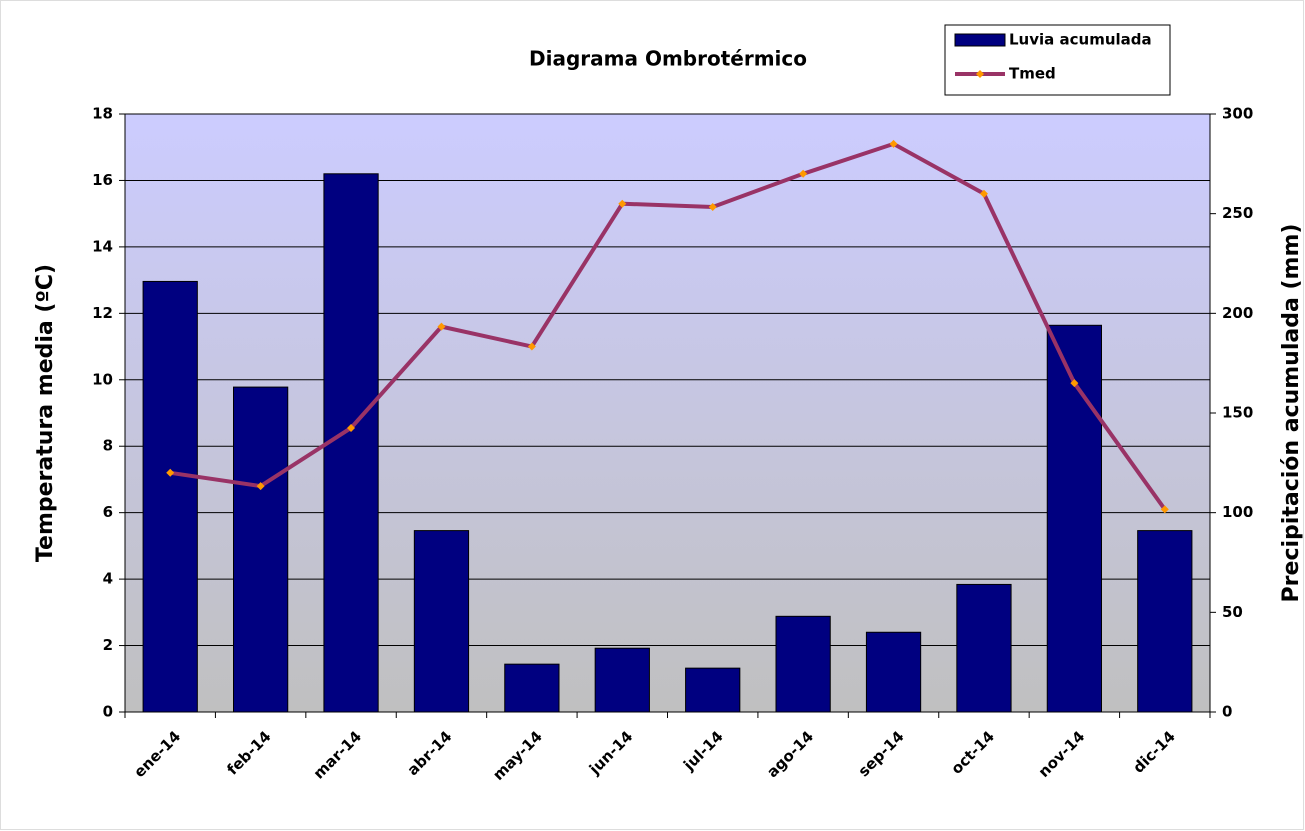 The width and height of the screenshot is (1305, 831). I want to click on legend-marker, so click(980, 74).